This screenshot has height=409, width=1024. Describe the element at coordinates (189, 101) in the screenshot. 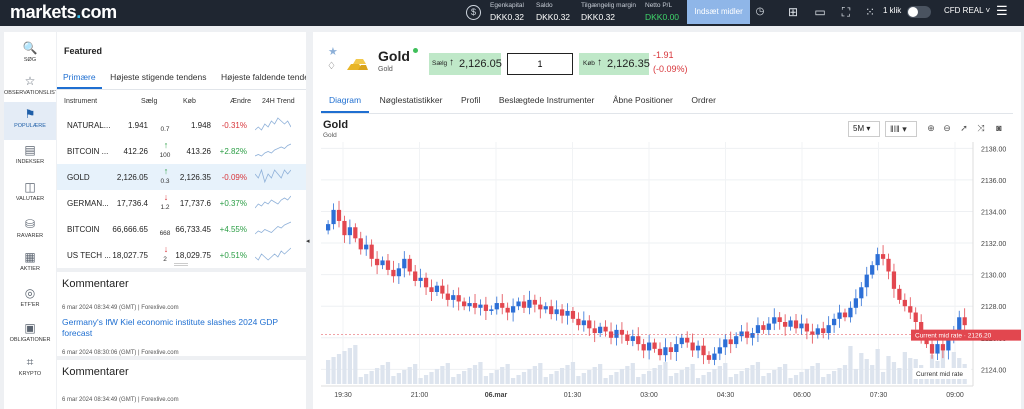

I see `column-buy: Køb` at that location.